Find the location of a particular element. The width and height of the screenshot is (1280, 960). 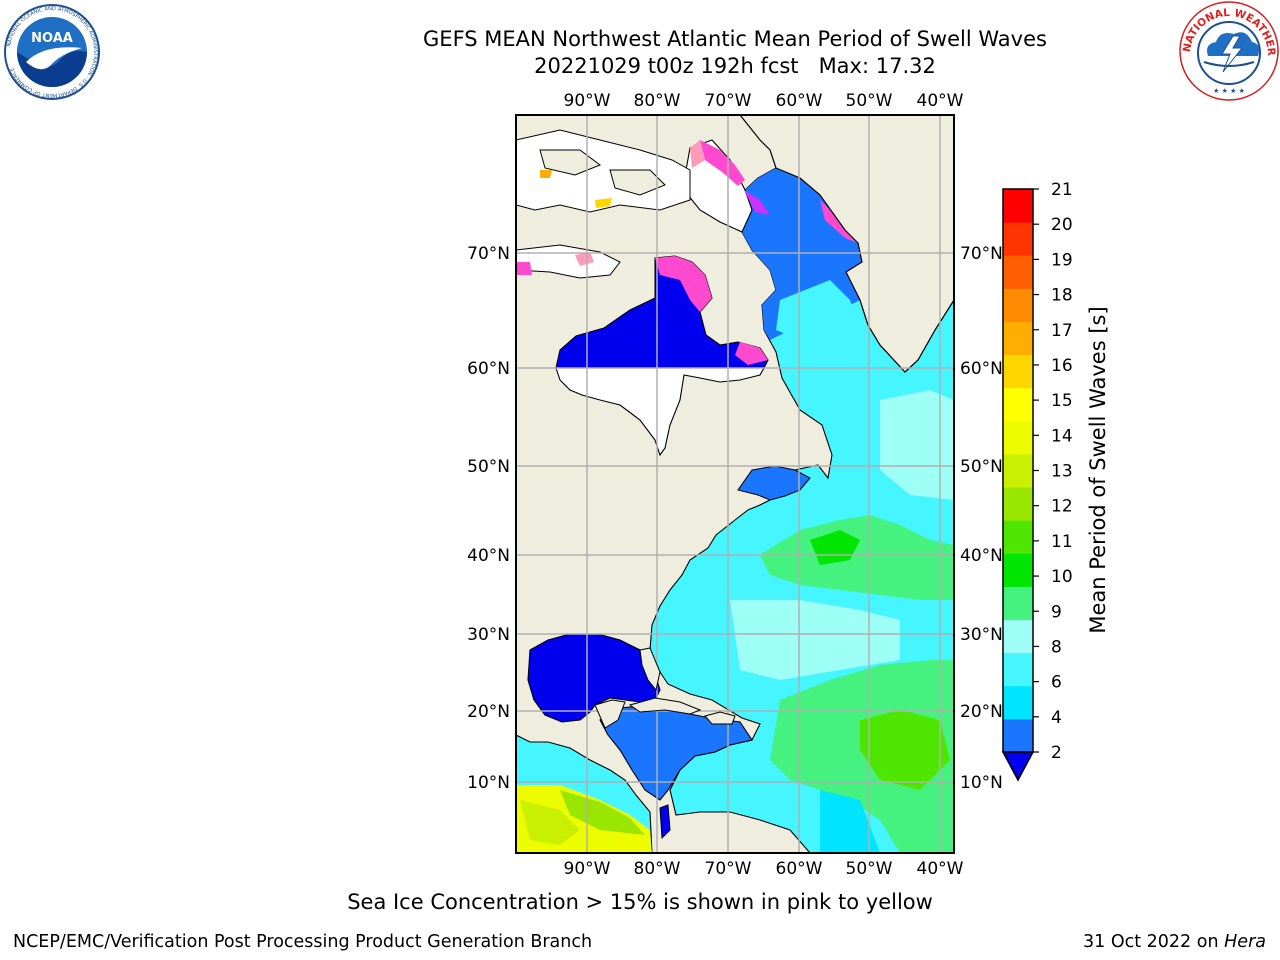

lon-tick-bottom: 90°W is located at coordinates (587, 869).